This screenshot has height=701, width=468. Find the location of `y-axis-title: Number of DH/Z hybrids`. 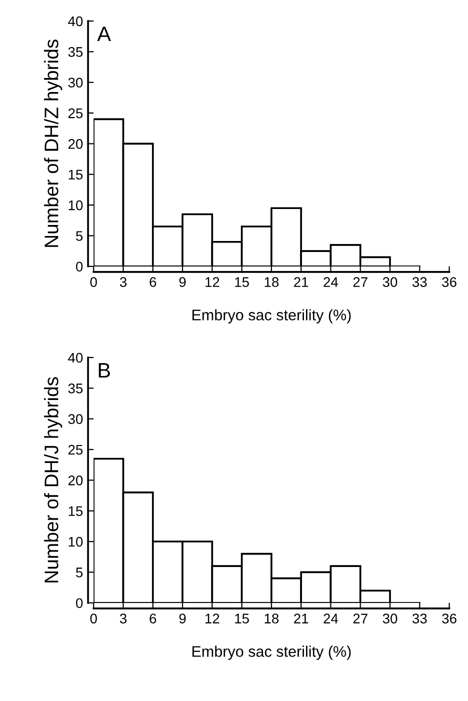

y-axis-title: Number of DH/Z hybrids is located at coordinates (53, 143).